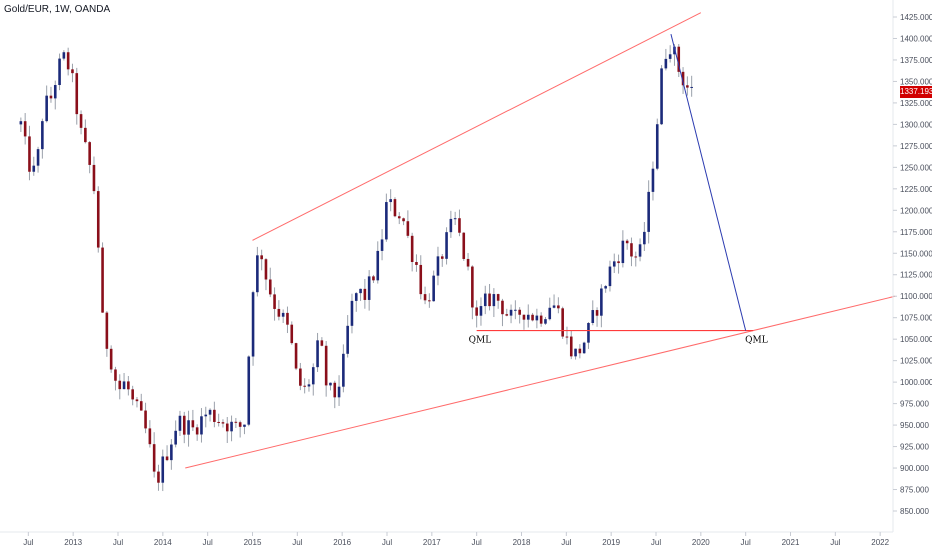 The image size is (932, 550). Describe the element at coordinates (916, 275) in the screenshot. I see `price-tick-label: 1125.000` at that location.